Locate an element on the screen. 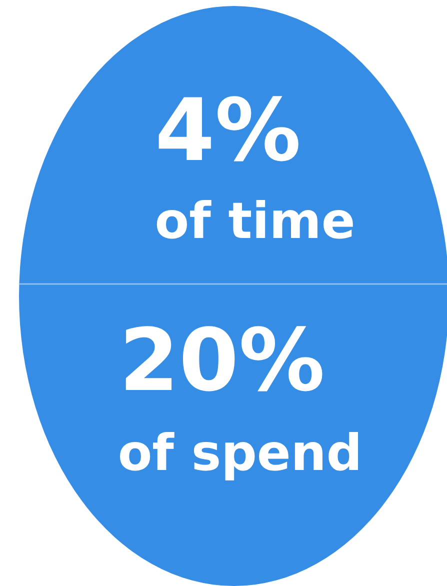 Image resolution: width=447 pixels, height=586 pixels. data-label: 4% is located at coordinates (228, 131).